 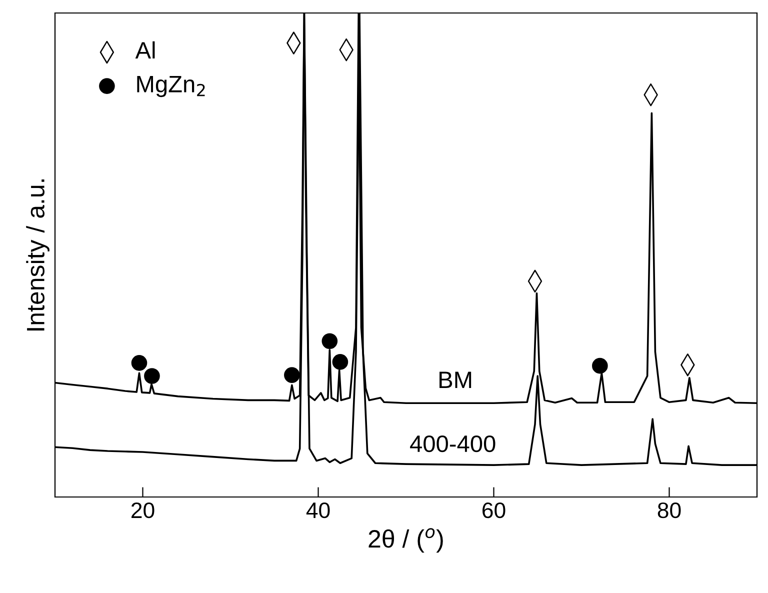 What do you see at coordinates (171, 87) in the screenshot?
I see `legend-label: MgZn$_{2}$` at bounding box center [171, 87].